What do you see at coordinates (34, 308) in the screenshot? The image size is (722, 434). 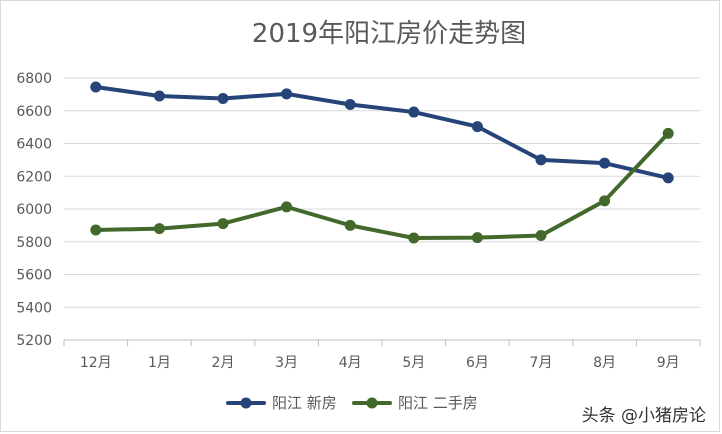 I see `y-tick-label: 5400` at bounding box center [34, 308].